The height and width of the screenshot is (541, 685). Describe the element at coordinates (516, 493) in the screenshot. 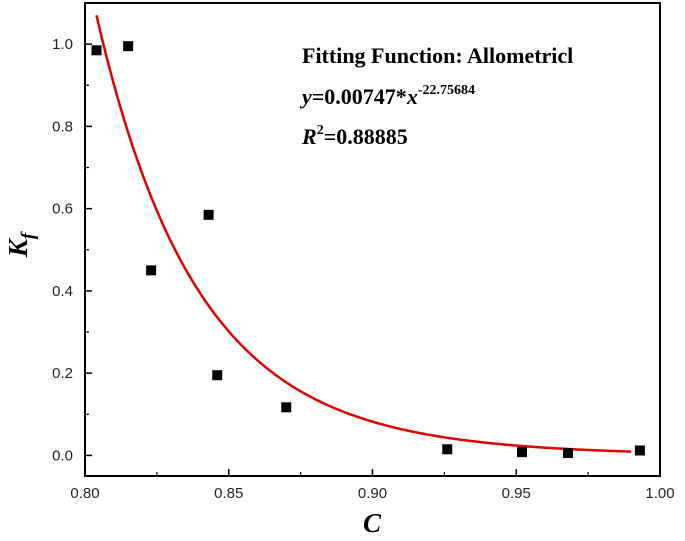

I see `x-tick-label: 0.95` at that location.